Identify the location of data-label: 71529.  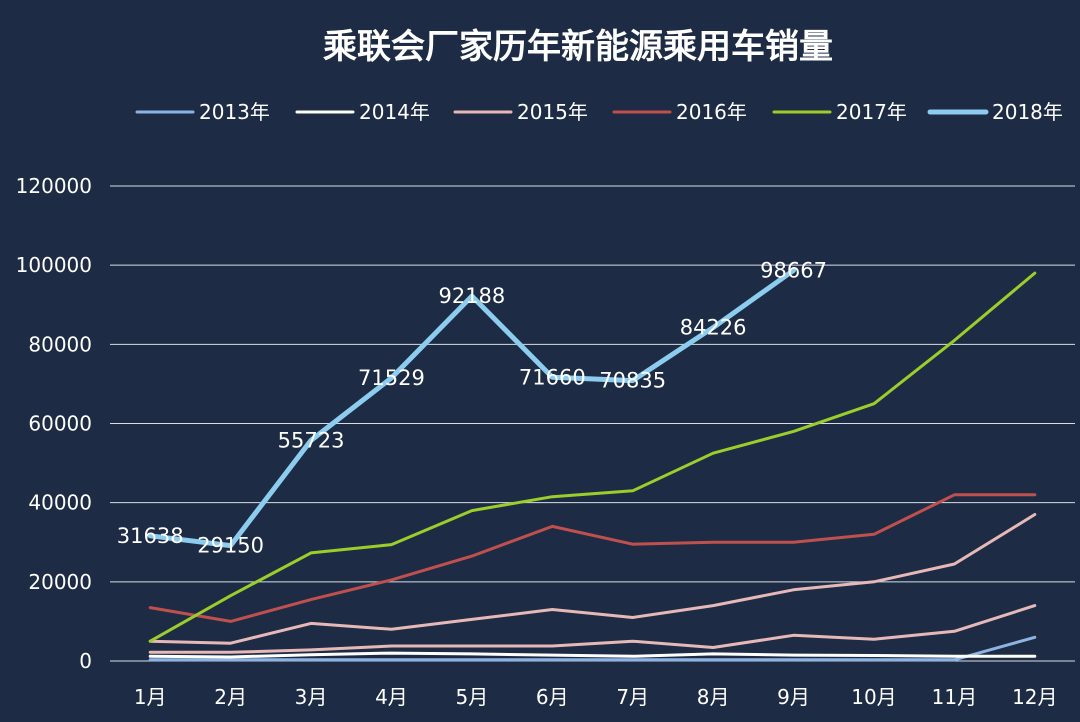
(391, 378).